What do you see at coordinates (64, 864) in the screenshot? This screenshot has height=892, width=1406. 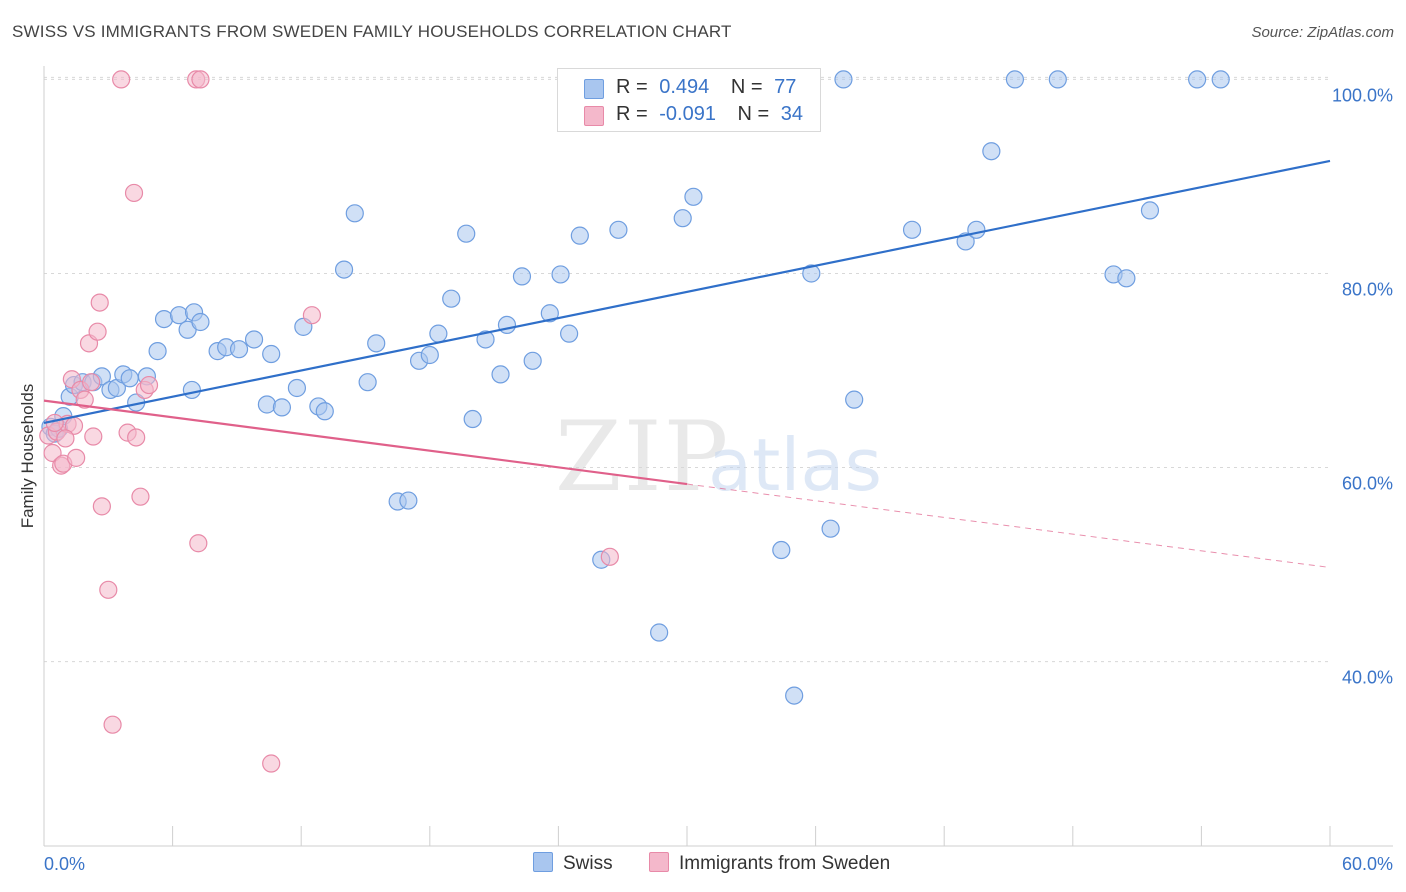 I see `x-tick-label: 0.0%` at bounding box center [64, 864].